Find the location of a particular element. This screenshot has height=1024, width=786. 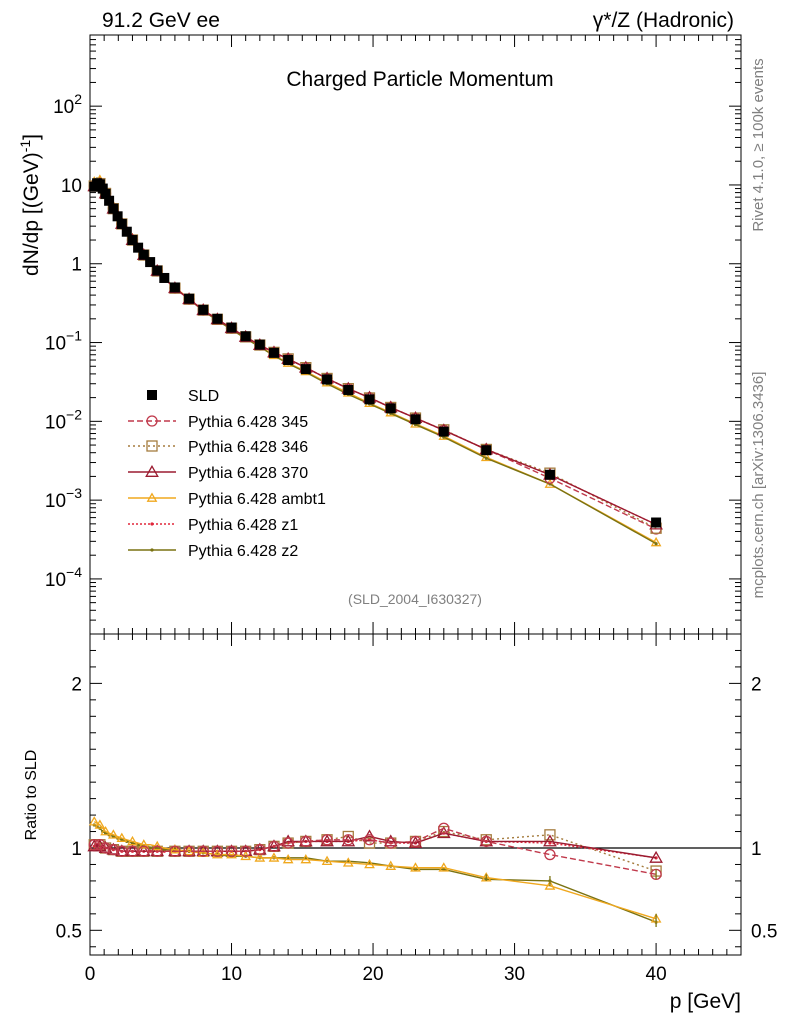

y-tick-label: 10⁻³ is located at coordinates (63, 498).